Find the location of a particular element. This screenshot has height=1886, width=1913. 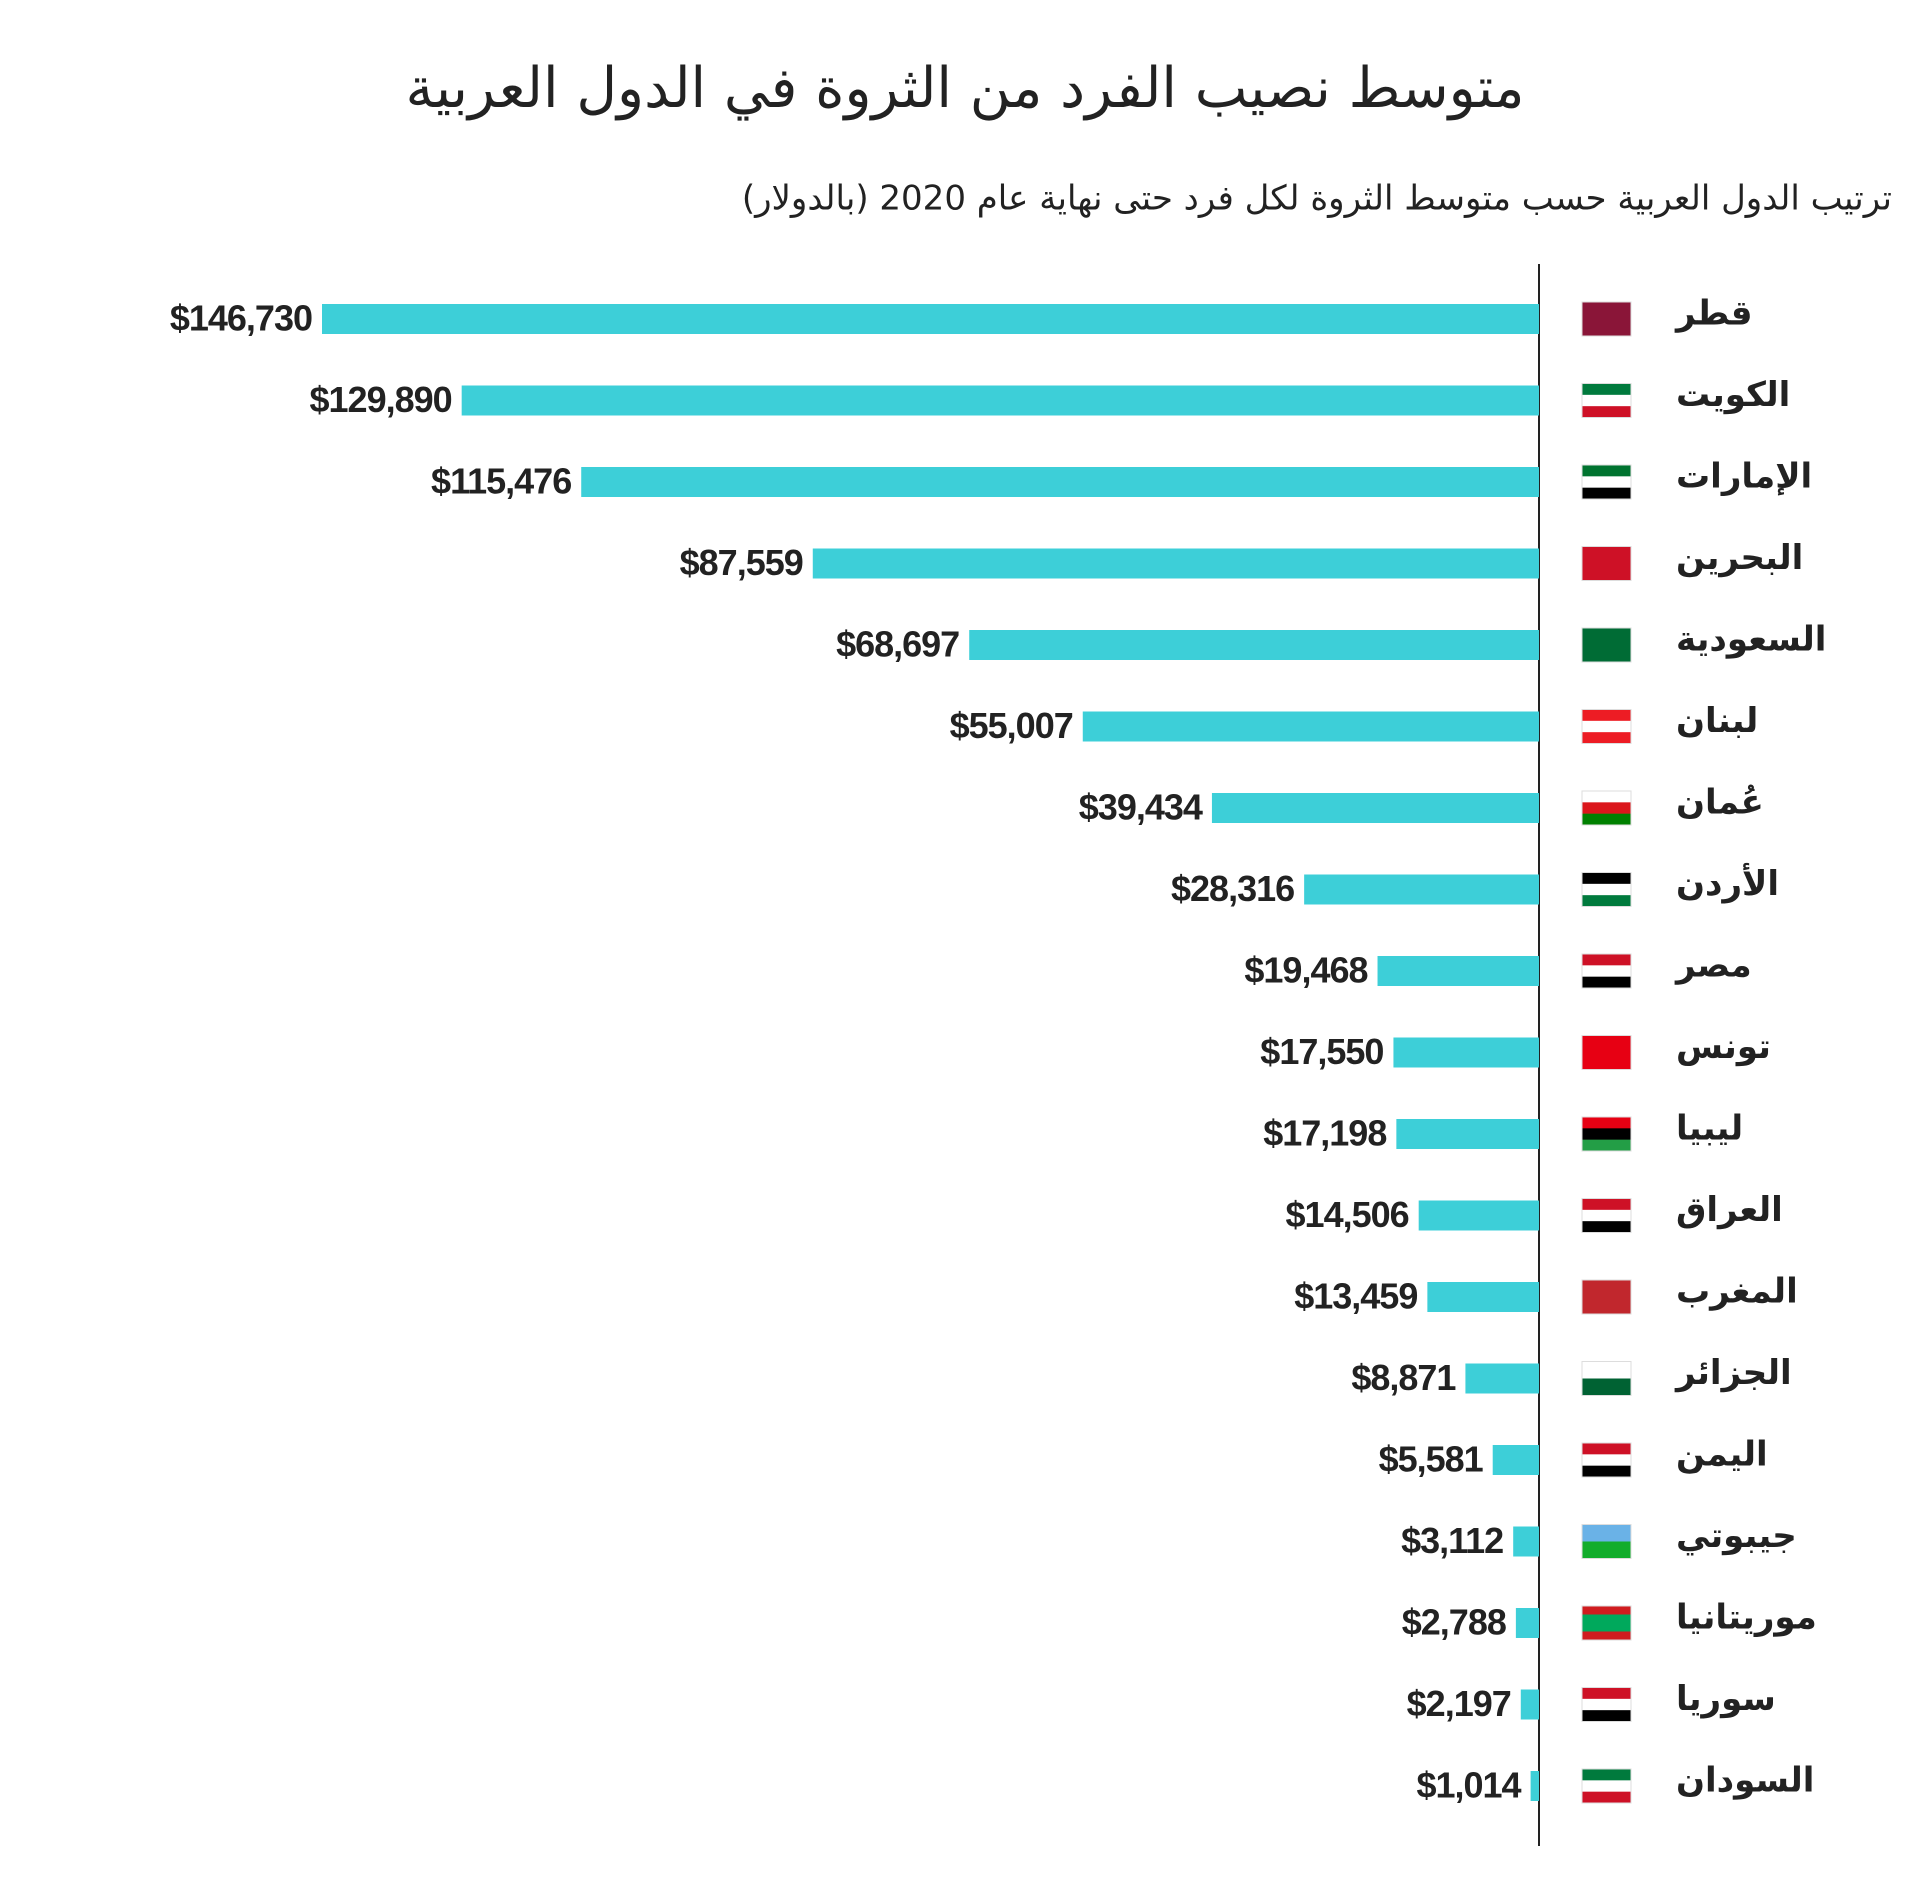

category-label: الجزائر is located at coordinates (1733, 1373).